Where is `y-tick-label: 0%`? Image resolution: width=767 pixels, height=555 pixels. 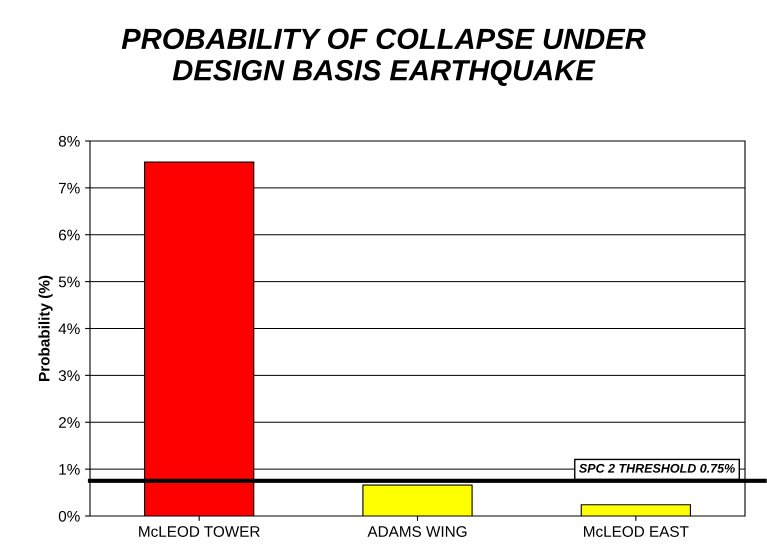 y-tick-label: 0% is located at coordinates (69, 516).